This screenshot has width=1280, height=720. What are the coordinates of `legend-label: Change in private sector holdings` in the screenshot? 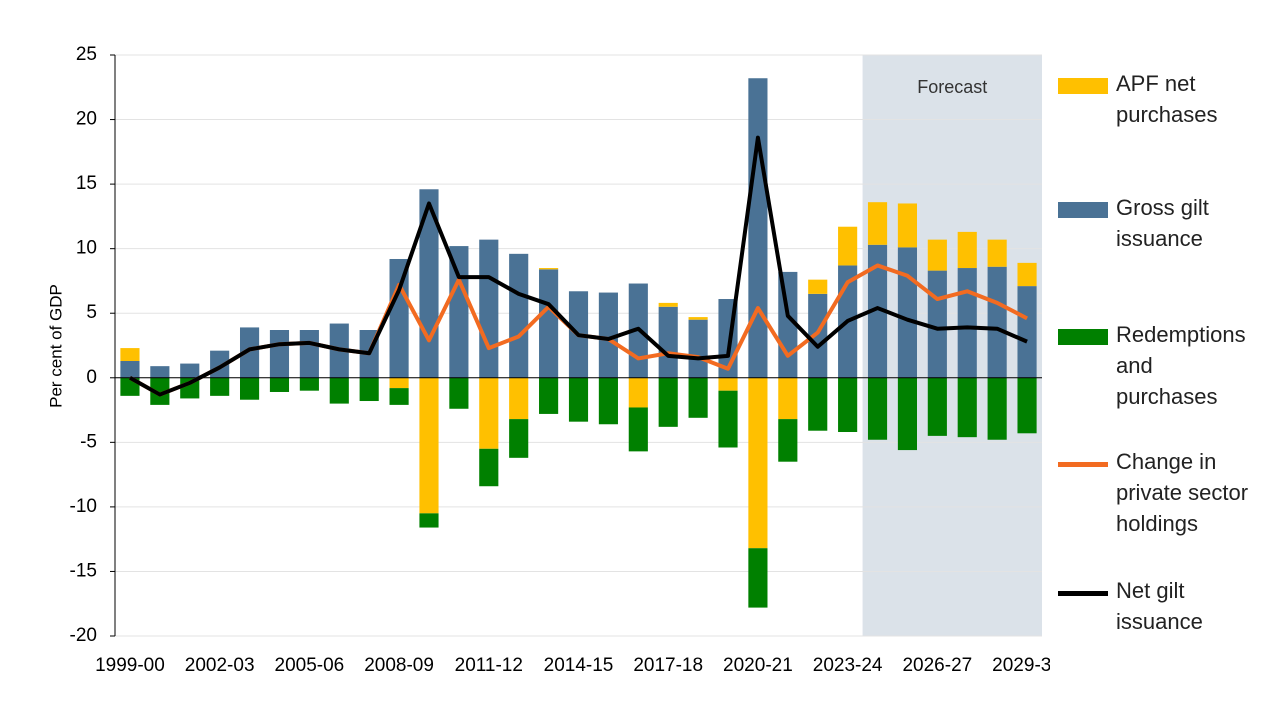 It's located at (1182, 492).